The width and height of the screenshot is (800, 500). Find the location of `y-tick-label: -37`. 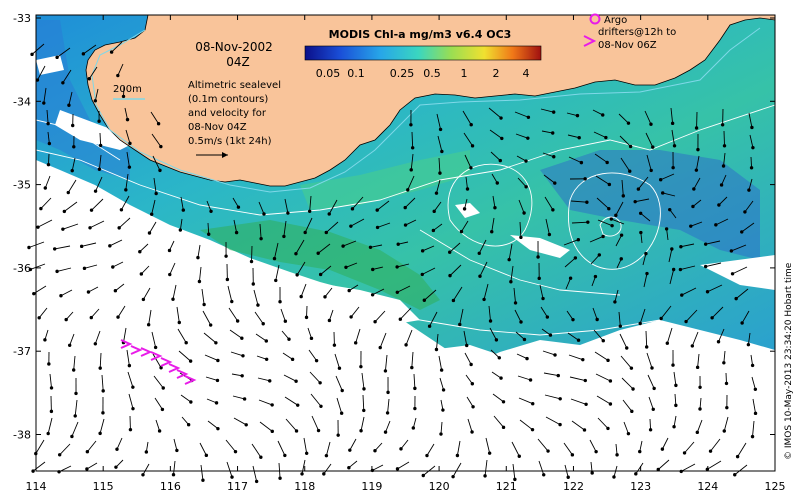

y-tick-label: -37 is located at coordinates (22, 351).